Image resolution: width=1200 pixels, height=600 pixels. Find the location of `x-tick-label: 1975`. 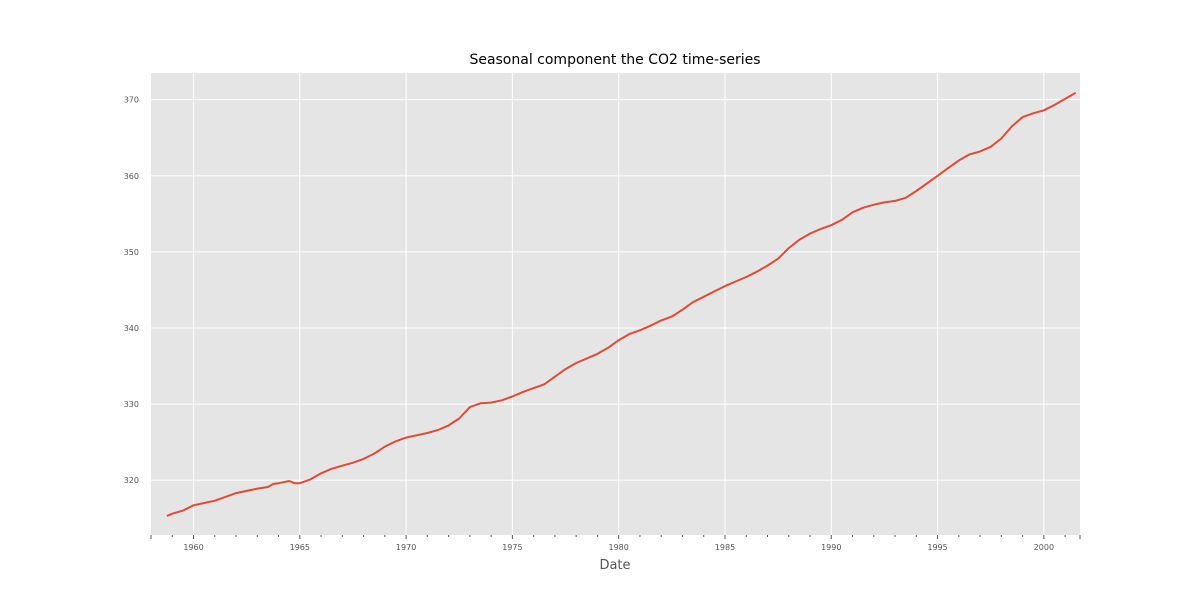

x-tick-label: 1975 is located at coordinates (512, 547).